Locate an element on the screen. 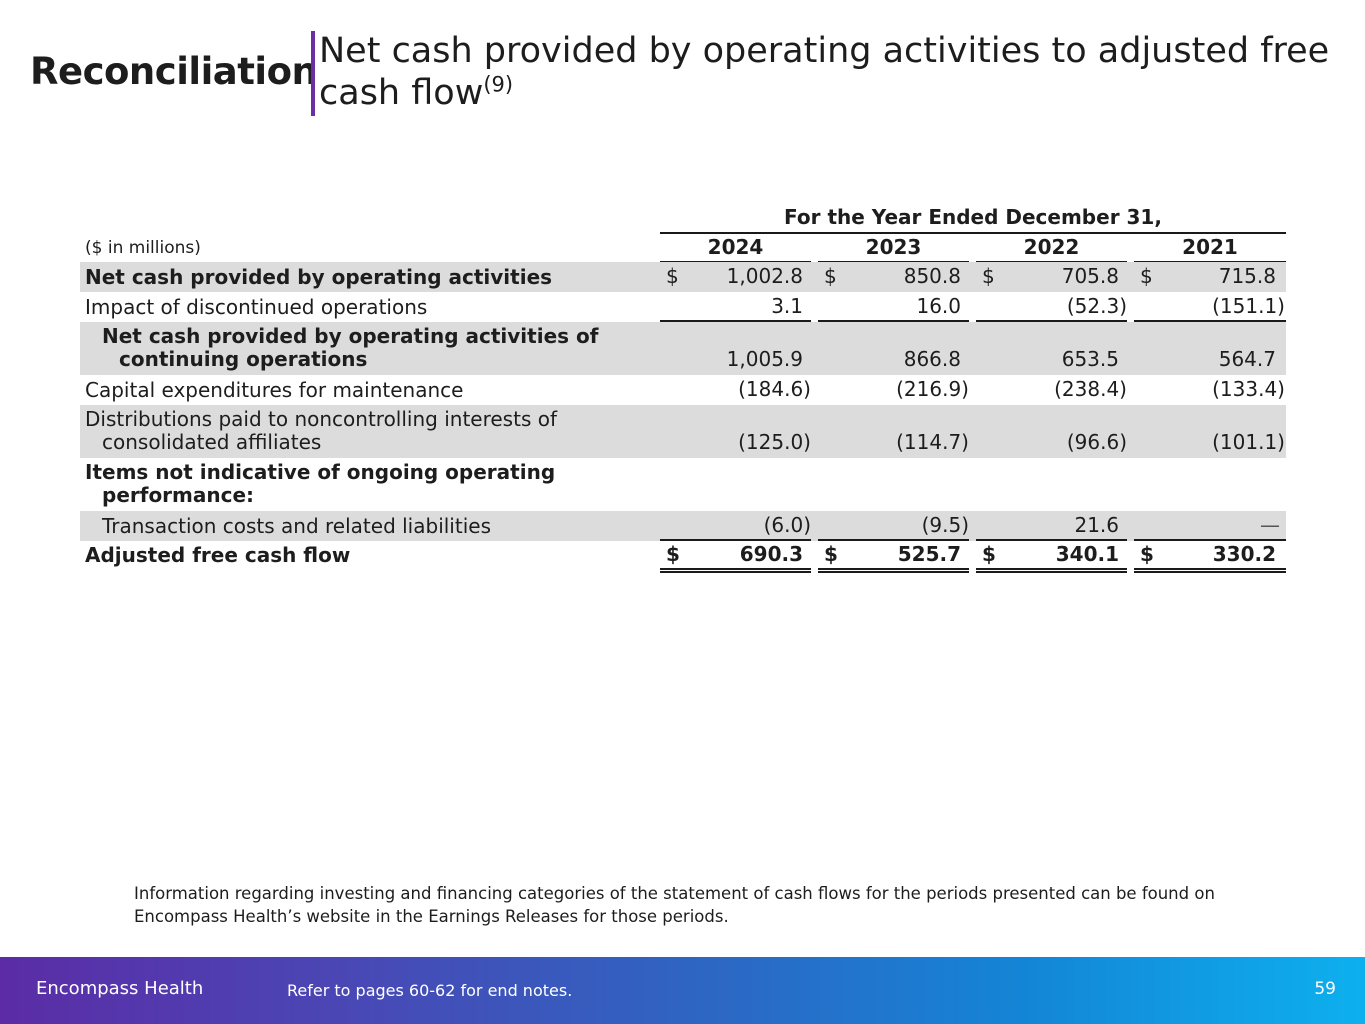 This screenshot has width=1365, height=1024. cell-value: 525.7 is located at coordinates (929, 554).